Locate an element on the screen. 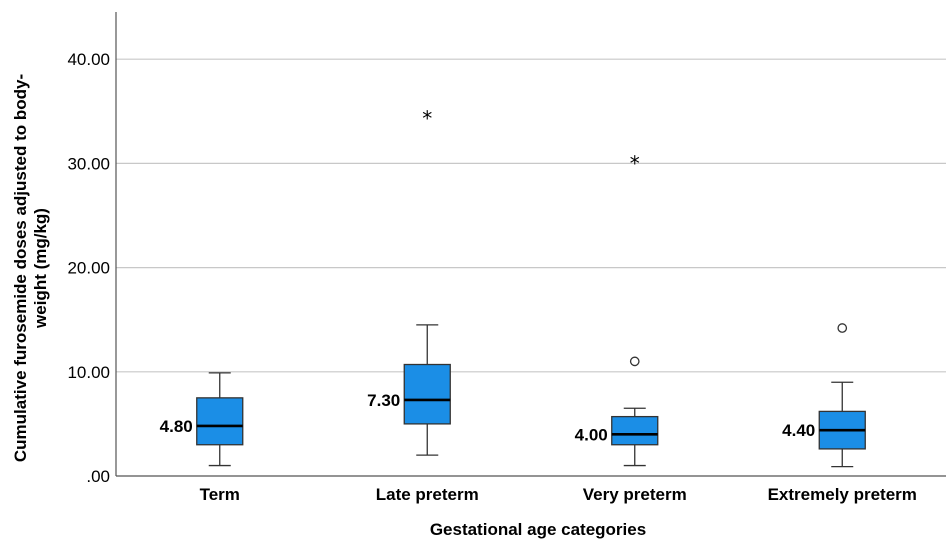 Image resolution: width=948 pixels, height=542 pixels. median-label: 7.30 is located at coordinates (383, 400).